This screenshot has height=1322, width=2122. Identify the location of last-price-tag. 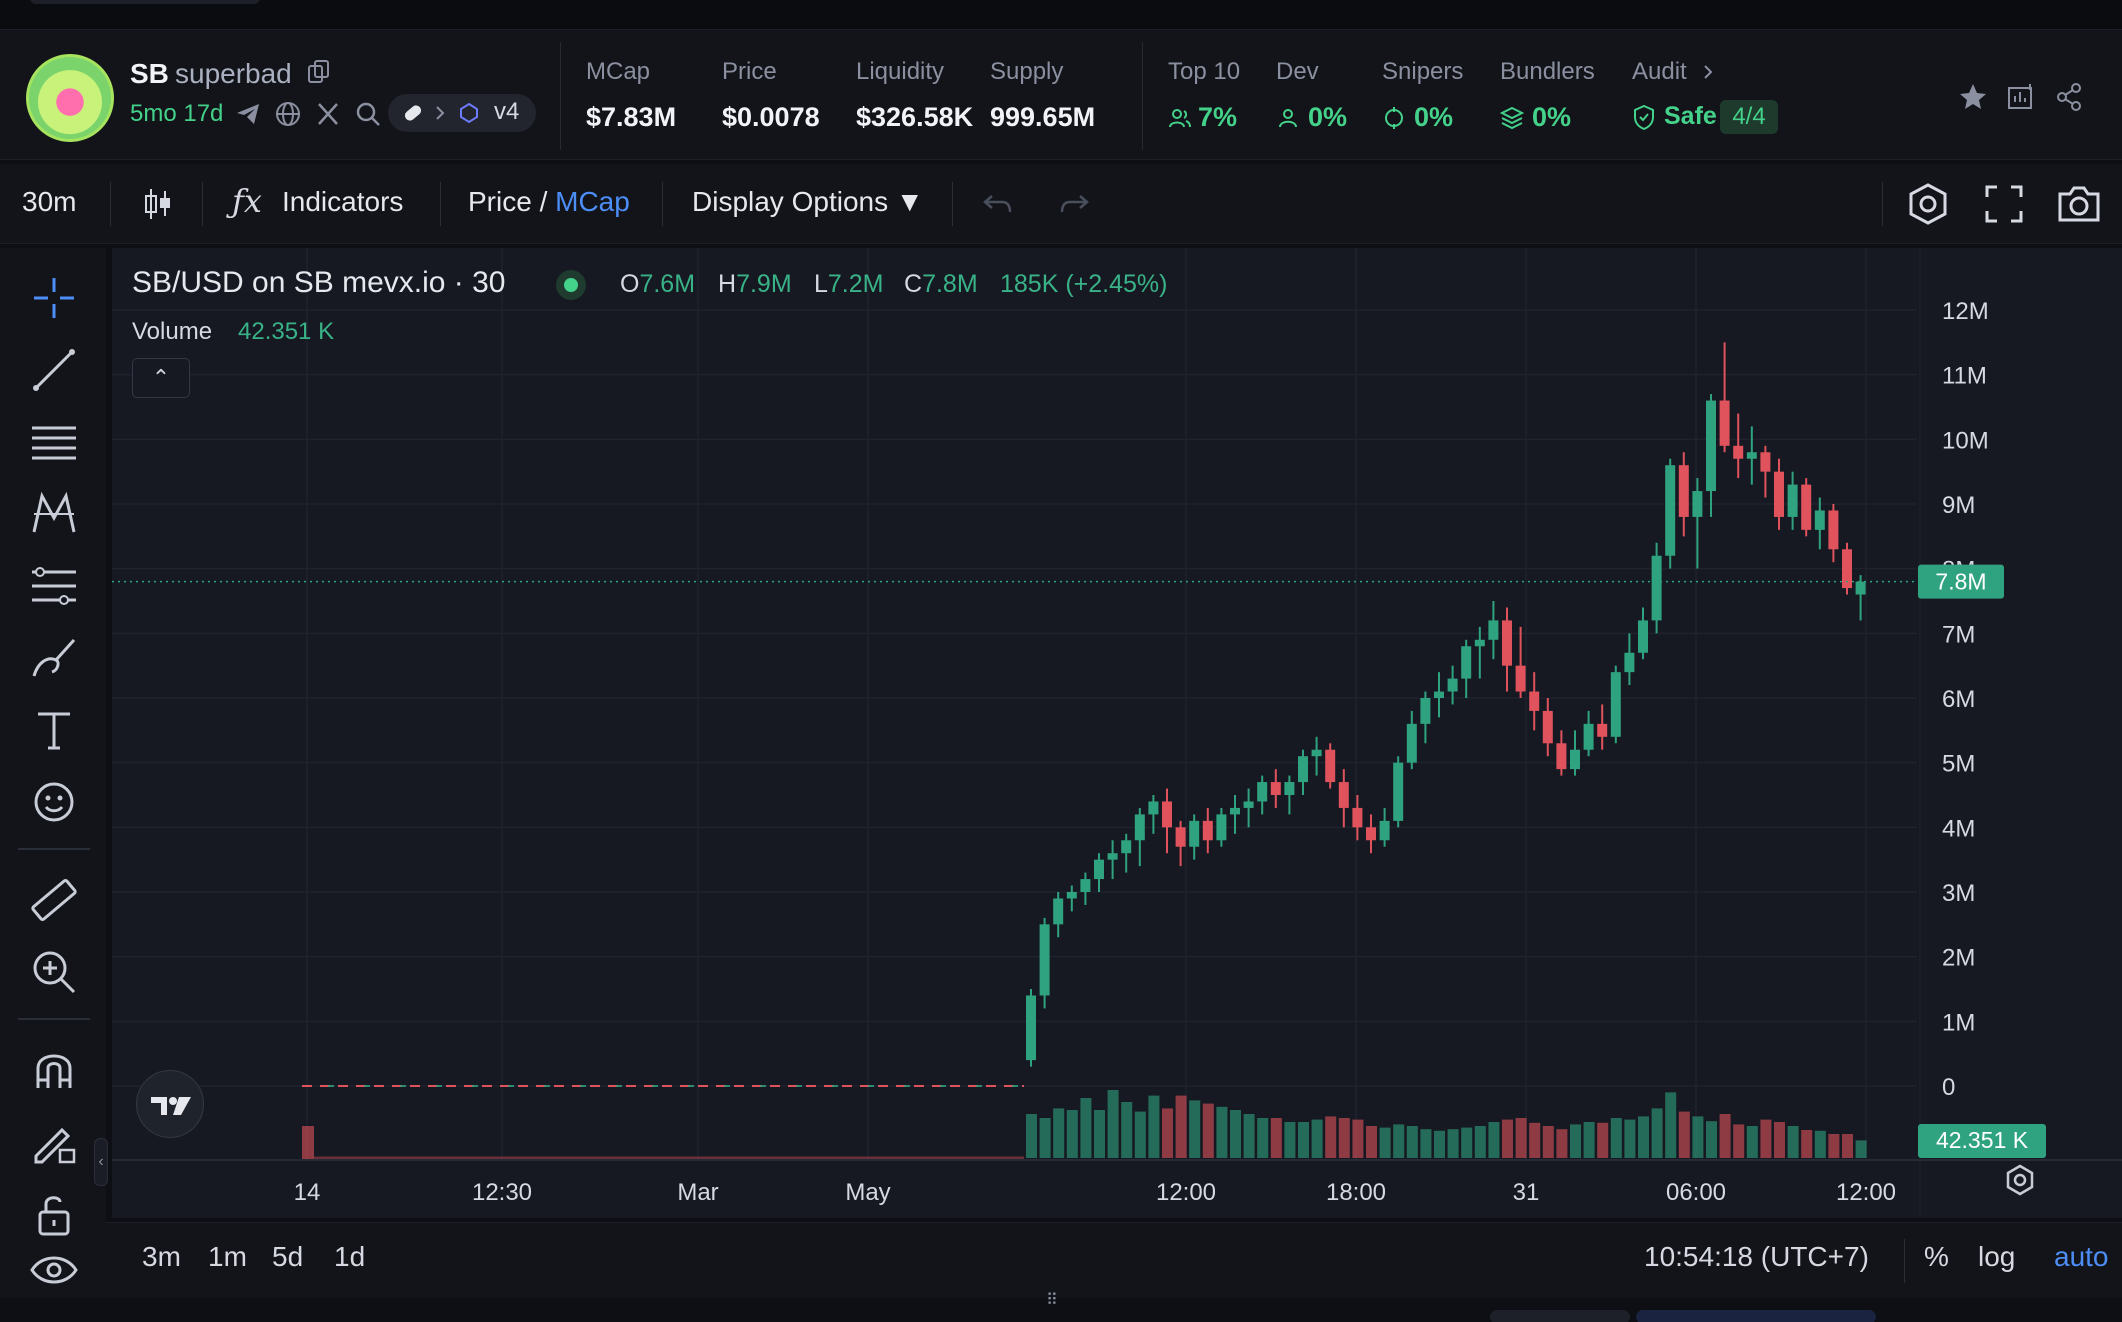
(1961, 581).